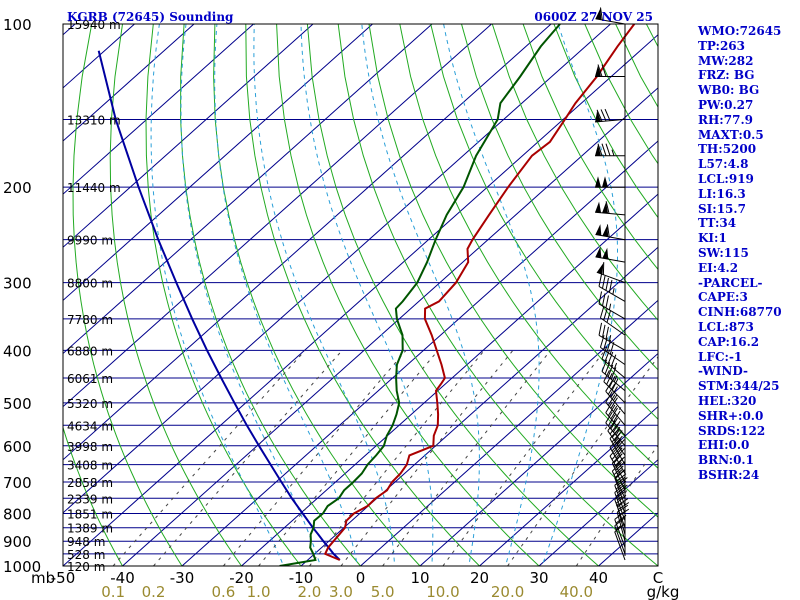 The height and width of the screenshot is (600, 800). I want to click on height-label: 13310 m, so click(94, 120).